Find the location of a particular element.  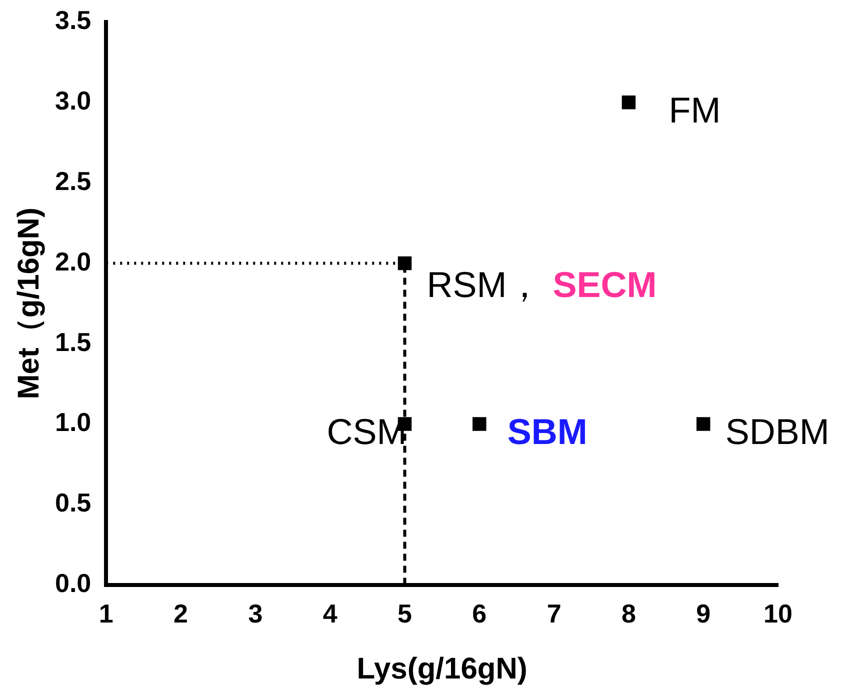

y-tick-label: 3.5 is located at coordinates (73, 20).